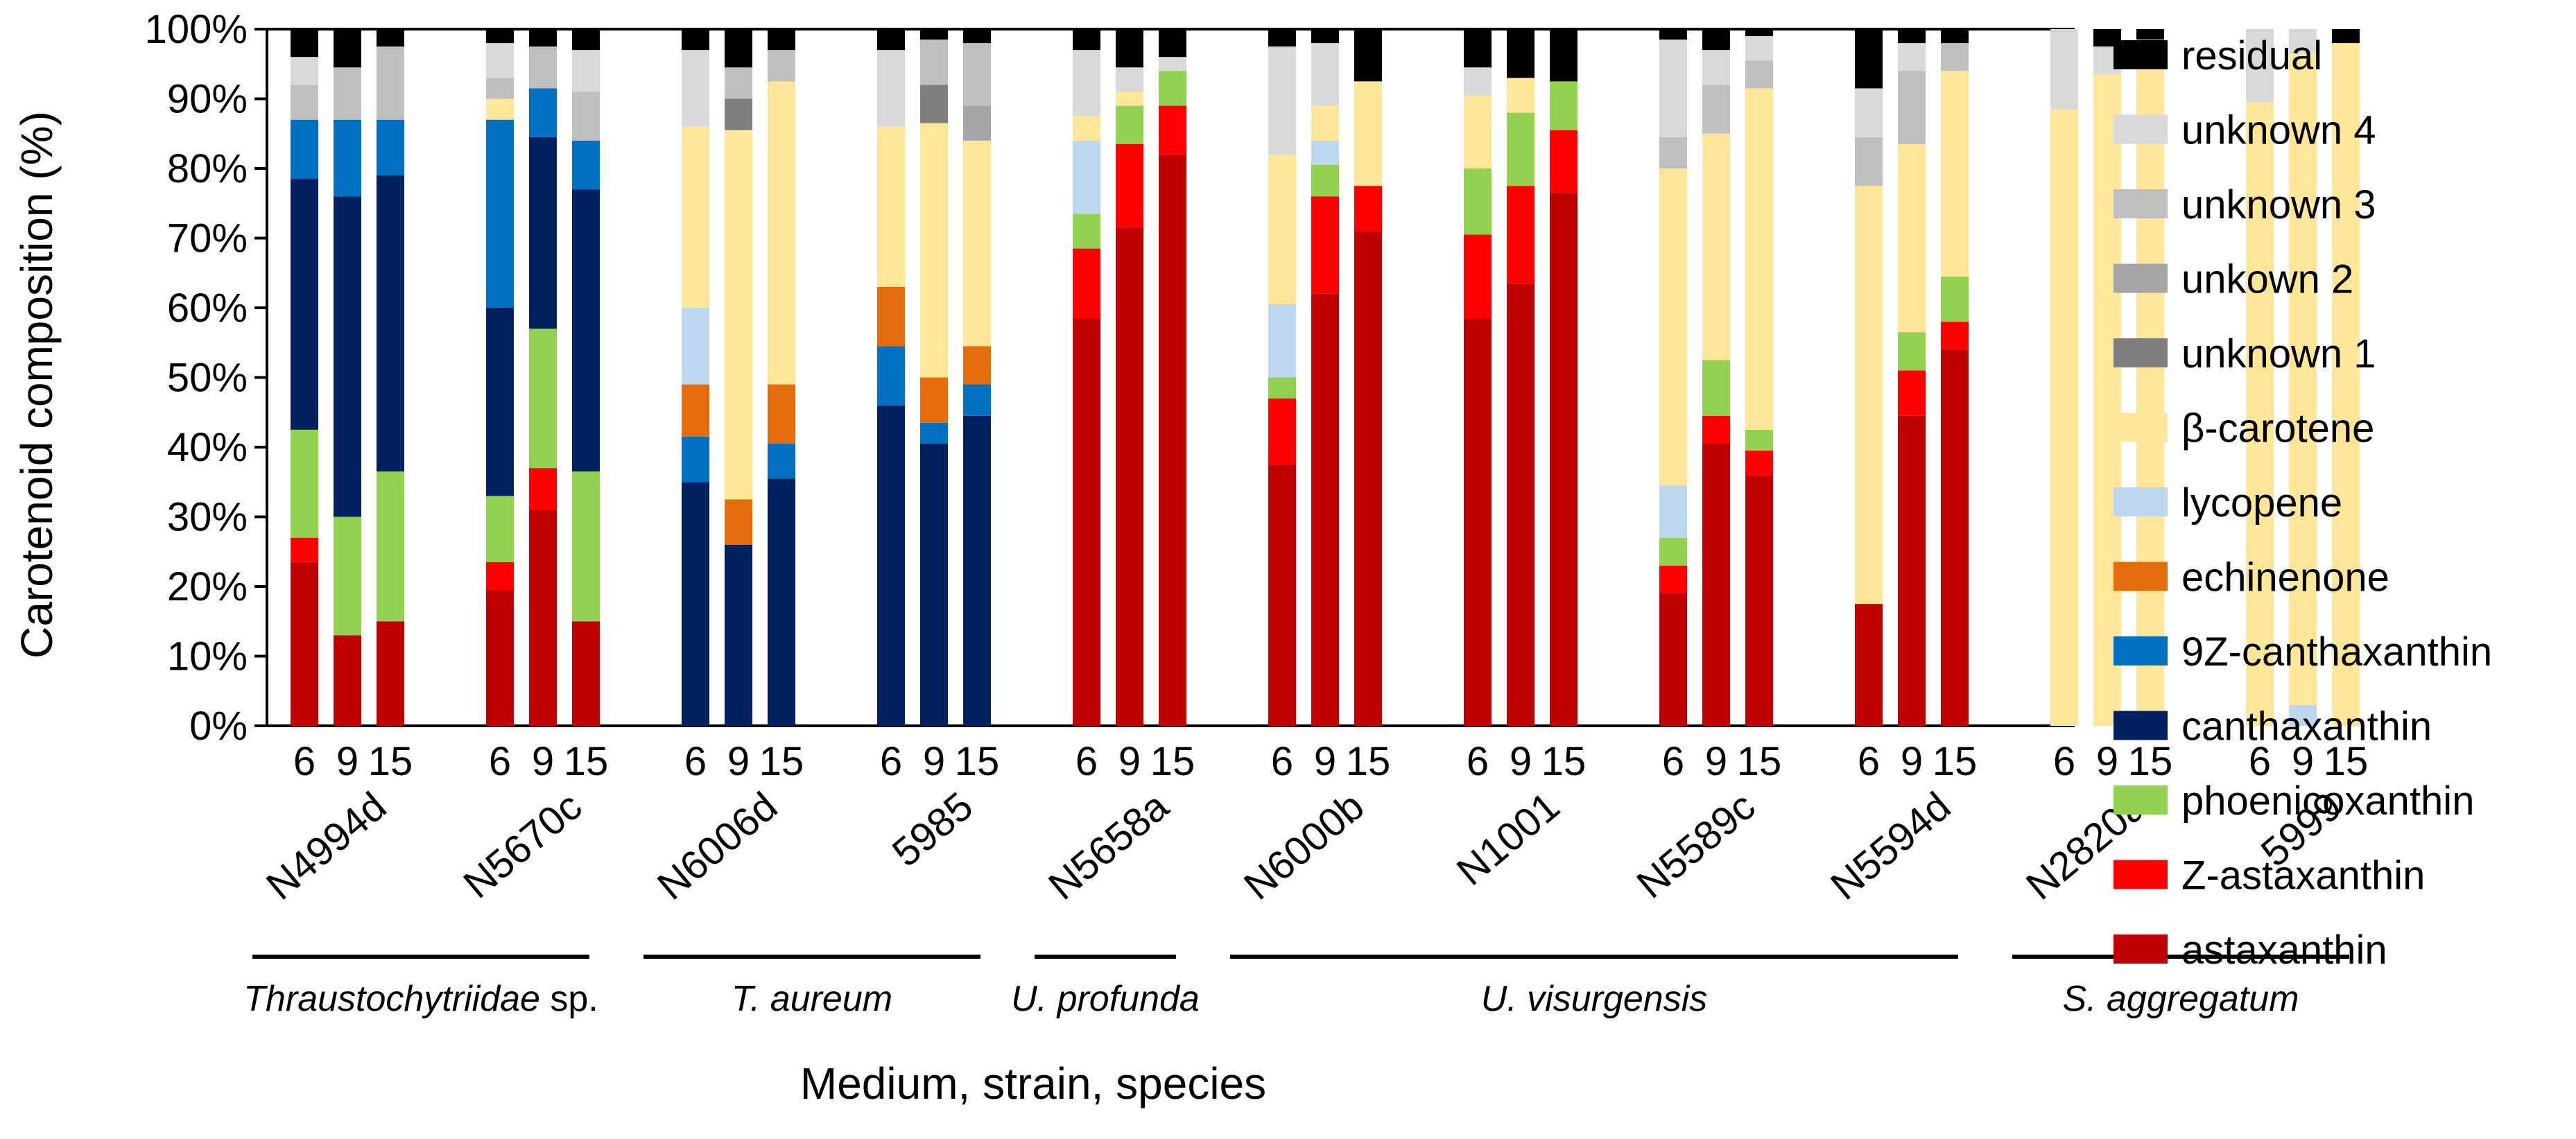  I want to click on x-strain-label: 5985, so click(933, 829).